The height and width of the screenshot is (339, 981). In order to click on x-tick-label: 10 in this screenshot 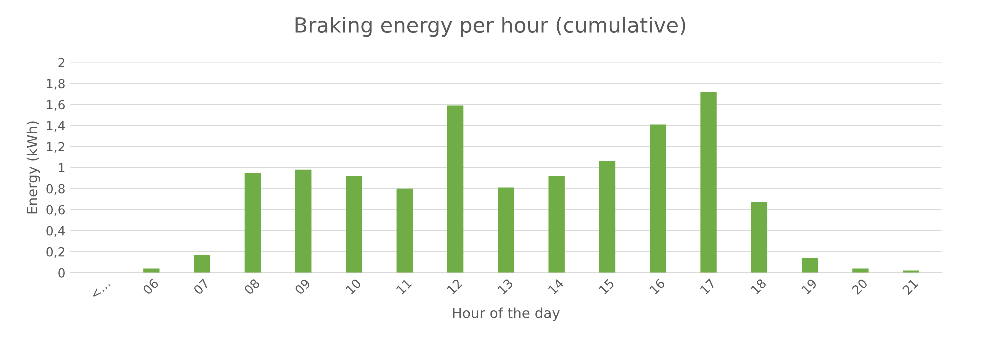, I will do `click(353, 286)`.